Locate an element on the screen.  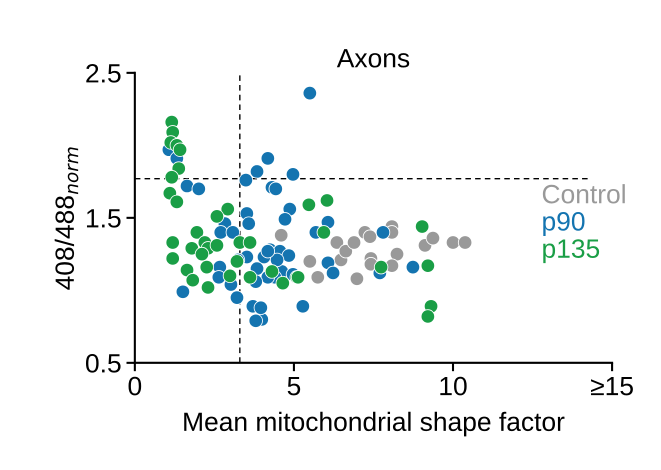
text: p135 is located at coordinates (571, 251).